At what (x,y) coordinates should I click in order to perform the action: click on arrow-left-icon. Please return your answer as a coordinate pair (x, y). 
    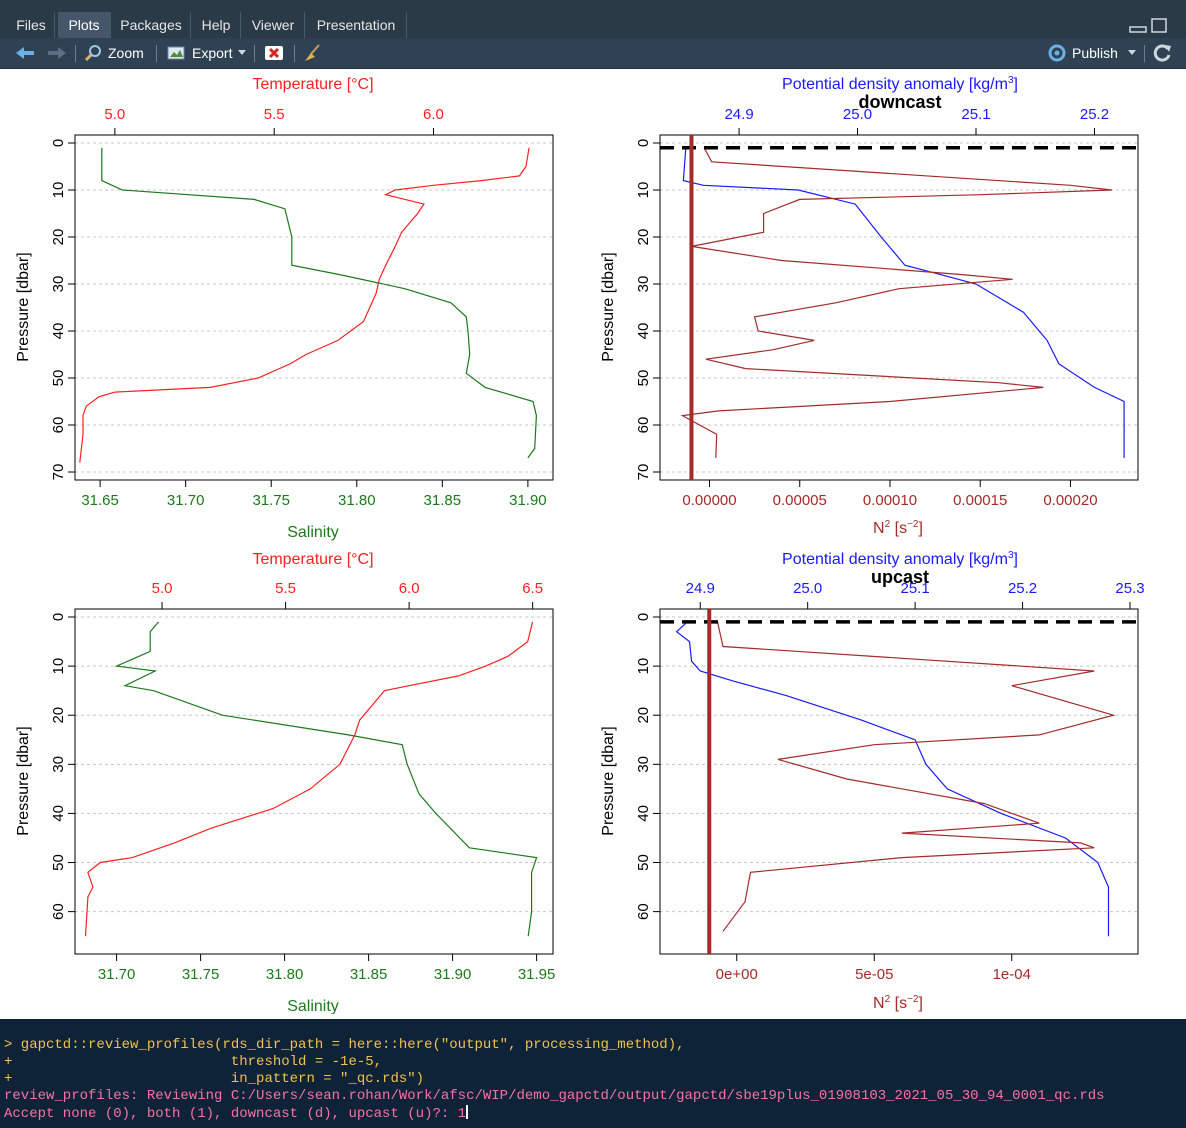
    Looking at the image, I should click on (25, 53).